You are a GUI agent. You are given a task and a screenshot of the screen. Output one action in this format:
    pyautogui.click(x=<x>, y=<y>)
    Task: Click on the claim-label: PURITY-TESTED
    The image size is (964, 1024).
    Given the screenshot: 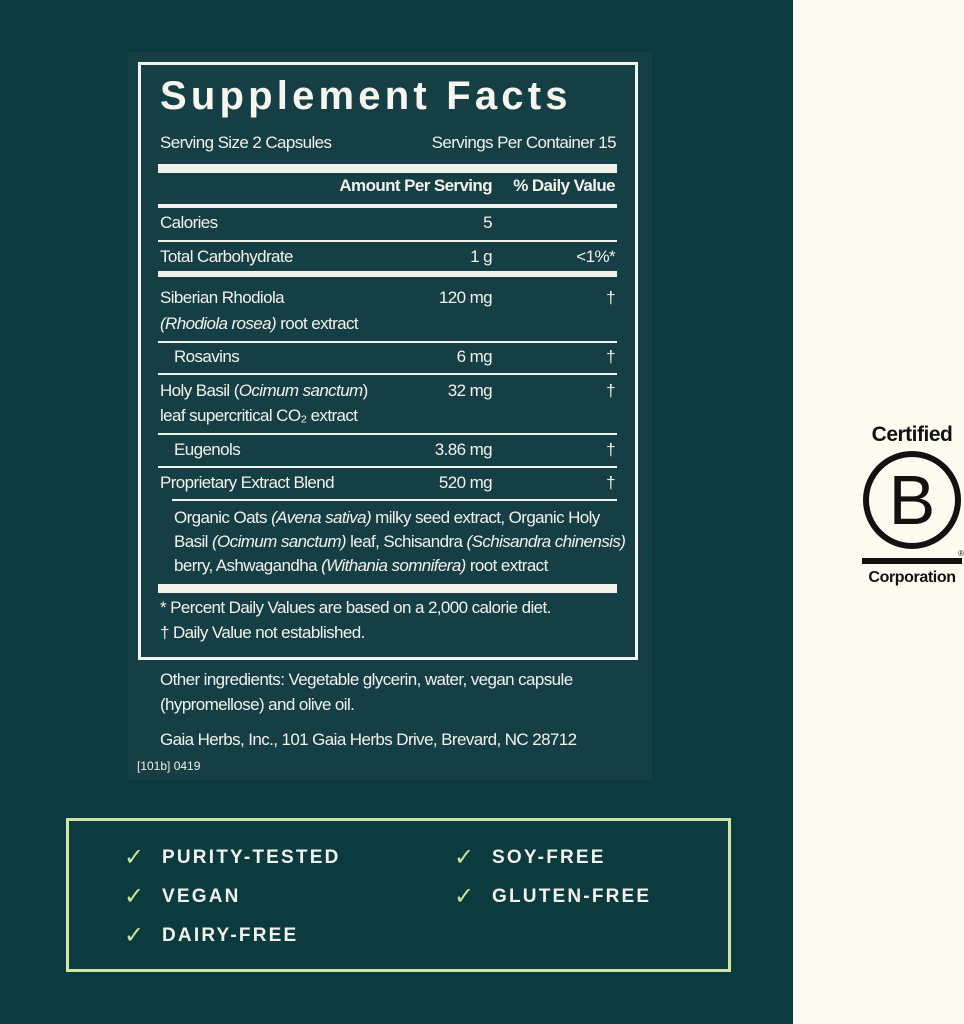 What is the action you would take?
    pyautogui.click(x=251, y=857)
    